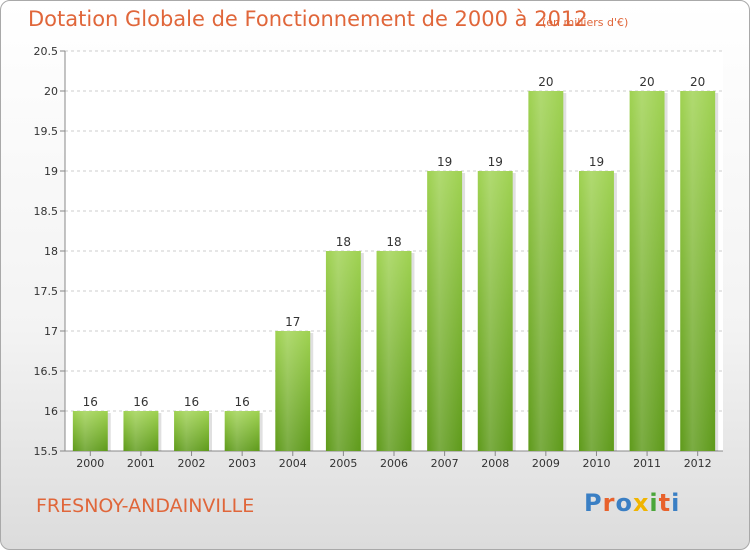  Describe the element at coordinates (596, 463) in the screenshot. I see `x-tick-label: 2010` at that location.